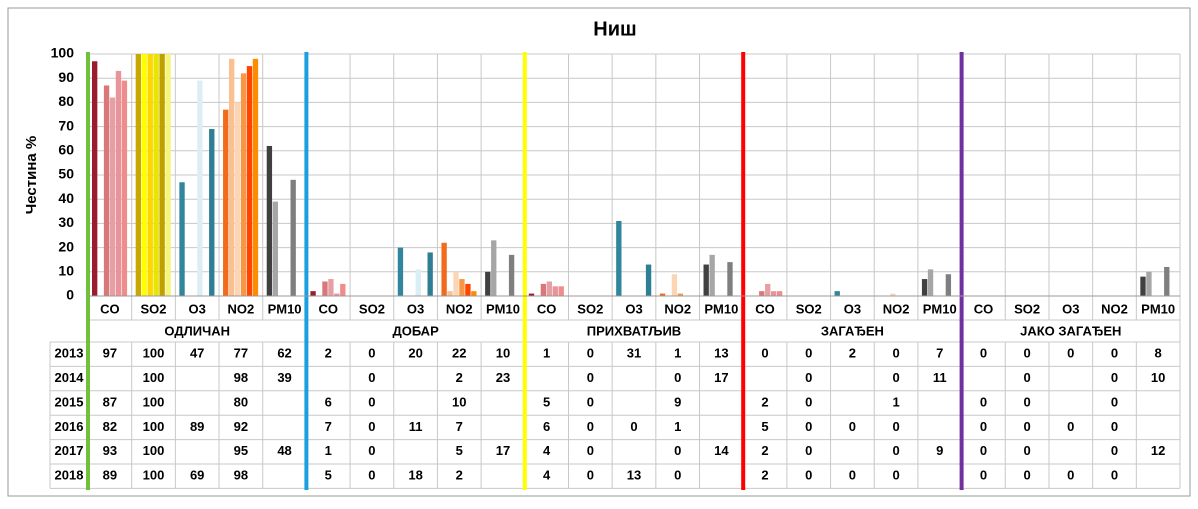 This screenshot has width=1198, height=509. What do you see at coordinates (241, 353) in the screenshot?
I see `table-cell: 77` at bounding box center [241, 353].